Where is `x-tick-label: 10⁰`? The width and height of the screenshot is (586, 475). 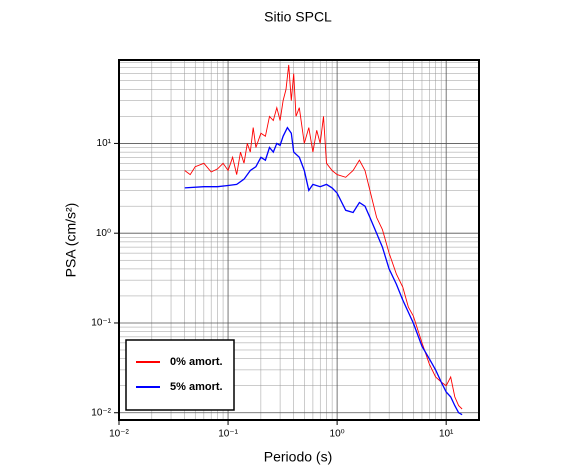
x-tick-label: 10⁰ is located at coordinates (337, 434).